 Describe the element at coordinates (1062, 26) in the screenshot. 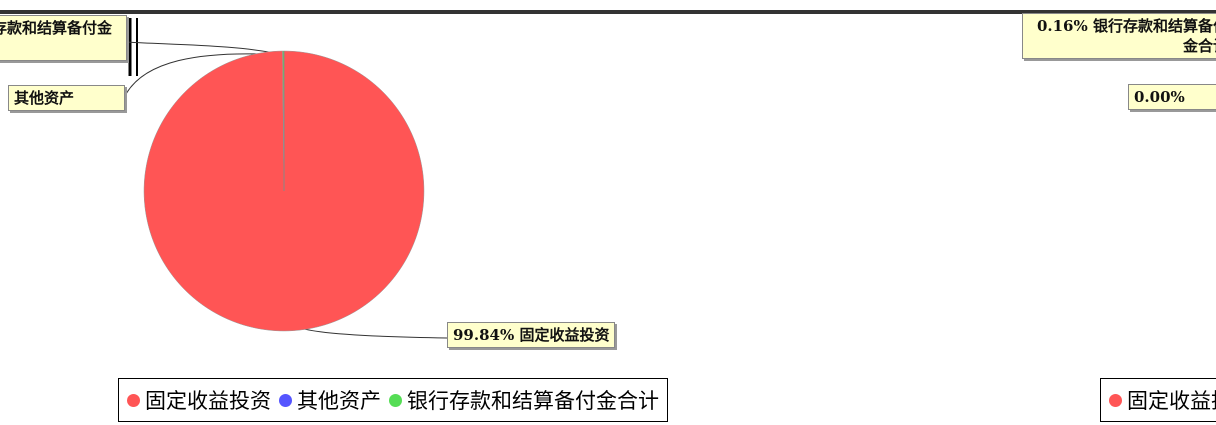

I see `value-label: 0.16%` at that location.